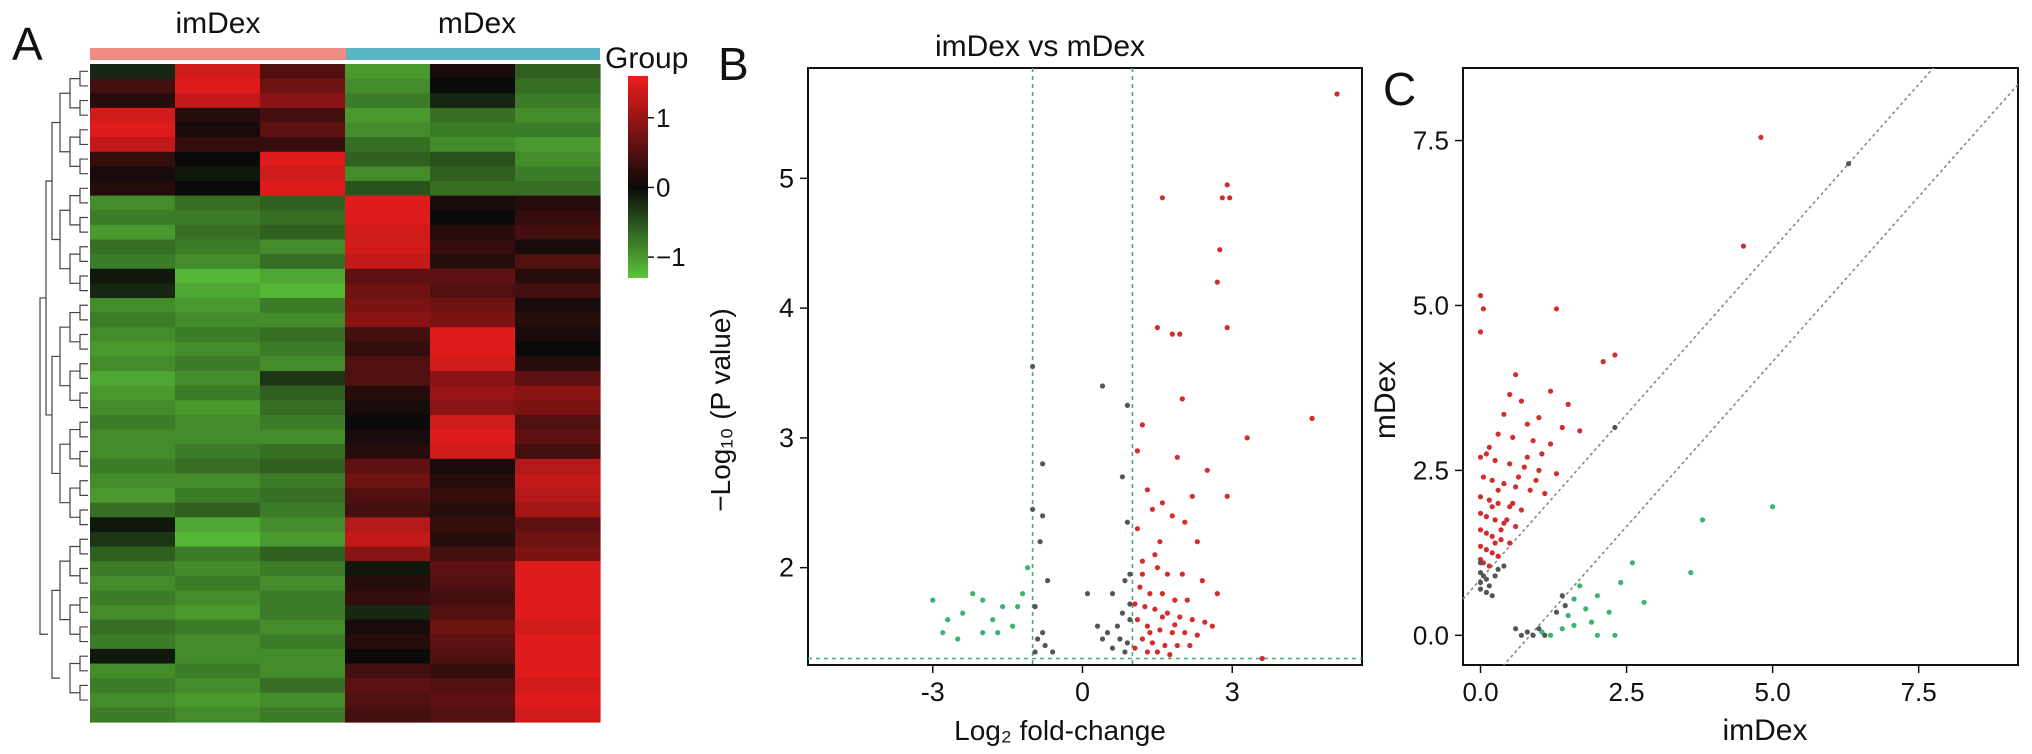 The image size is (2032, 754). I want to click on legend-tick-label: −1, so click(671, 257).